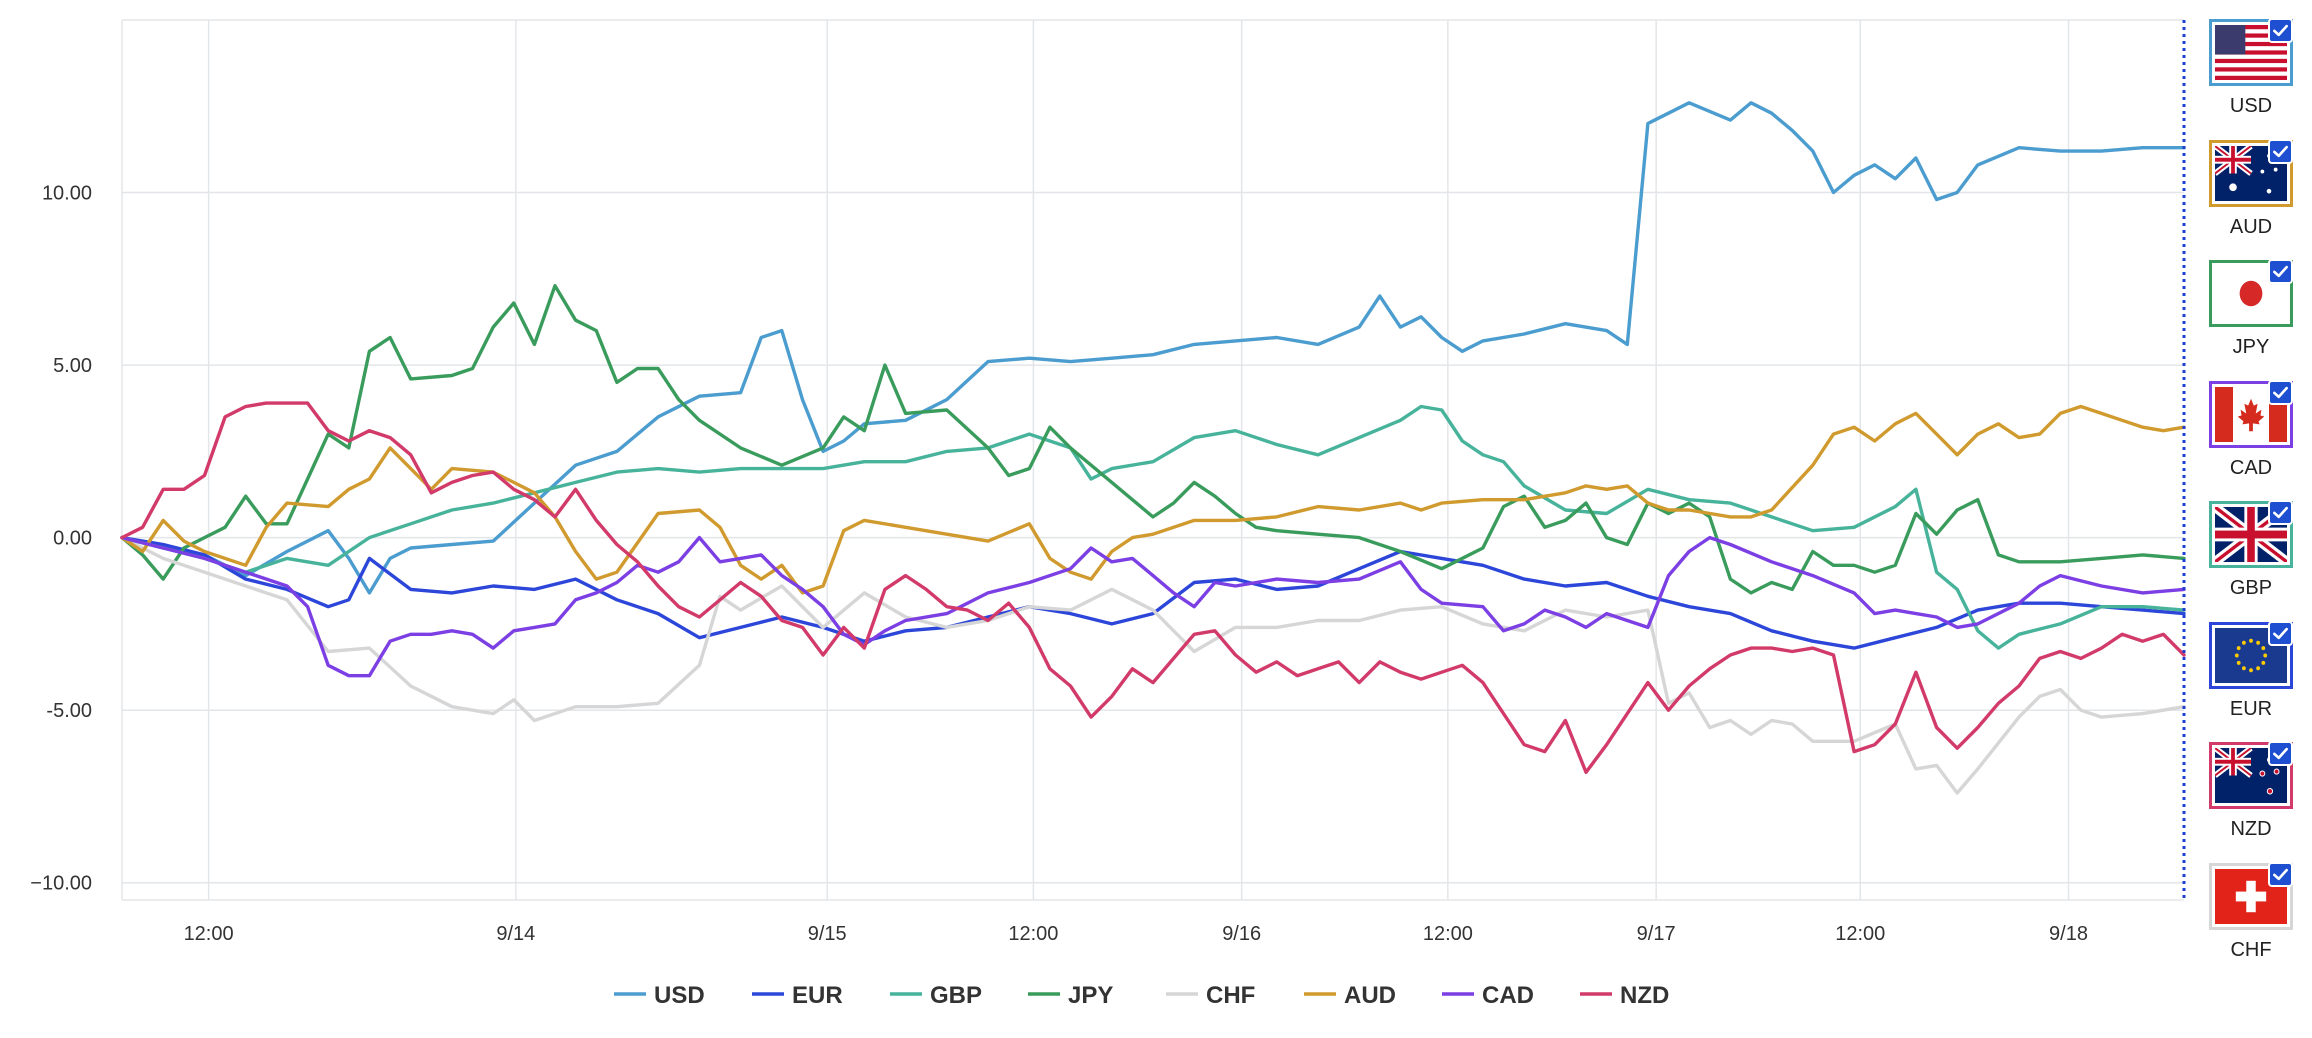 The image size is (2312, 1038). I want to click on currency-code-label: CAD, so click(2251, 467).